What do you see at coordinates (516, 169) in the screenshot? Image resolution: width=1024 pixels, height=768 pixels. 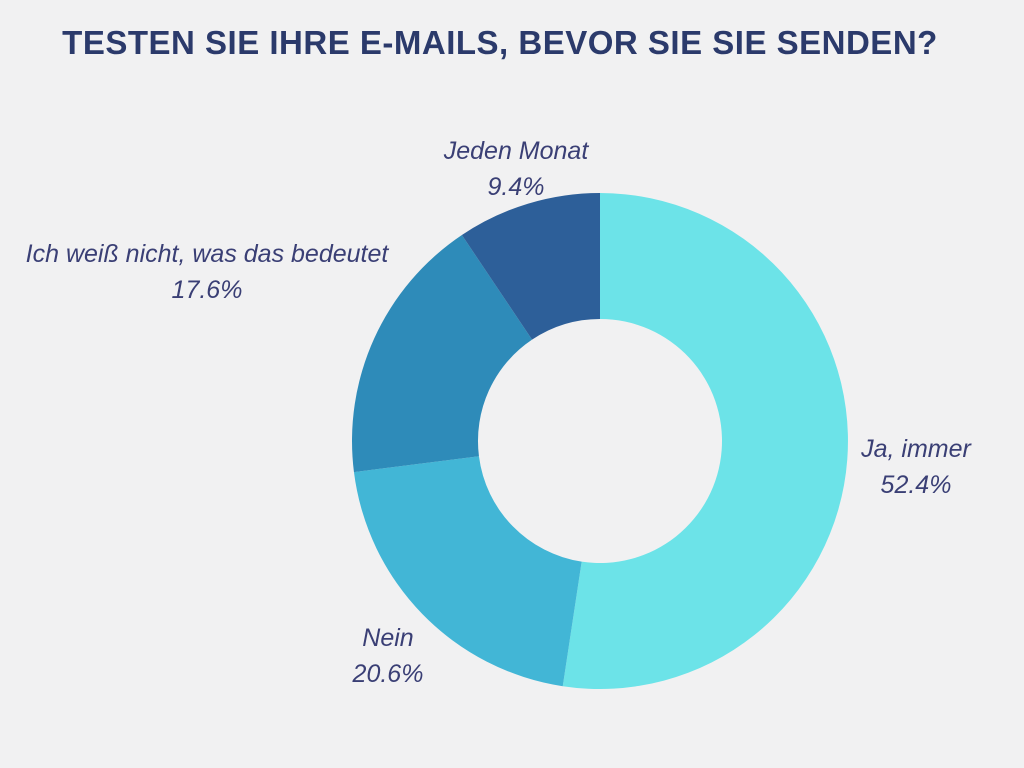 I see `segment-label-jeden-monat: Jeden Monat 9.4%` at bounding box center [516, 169].